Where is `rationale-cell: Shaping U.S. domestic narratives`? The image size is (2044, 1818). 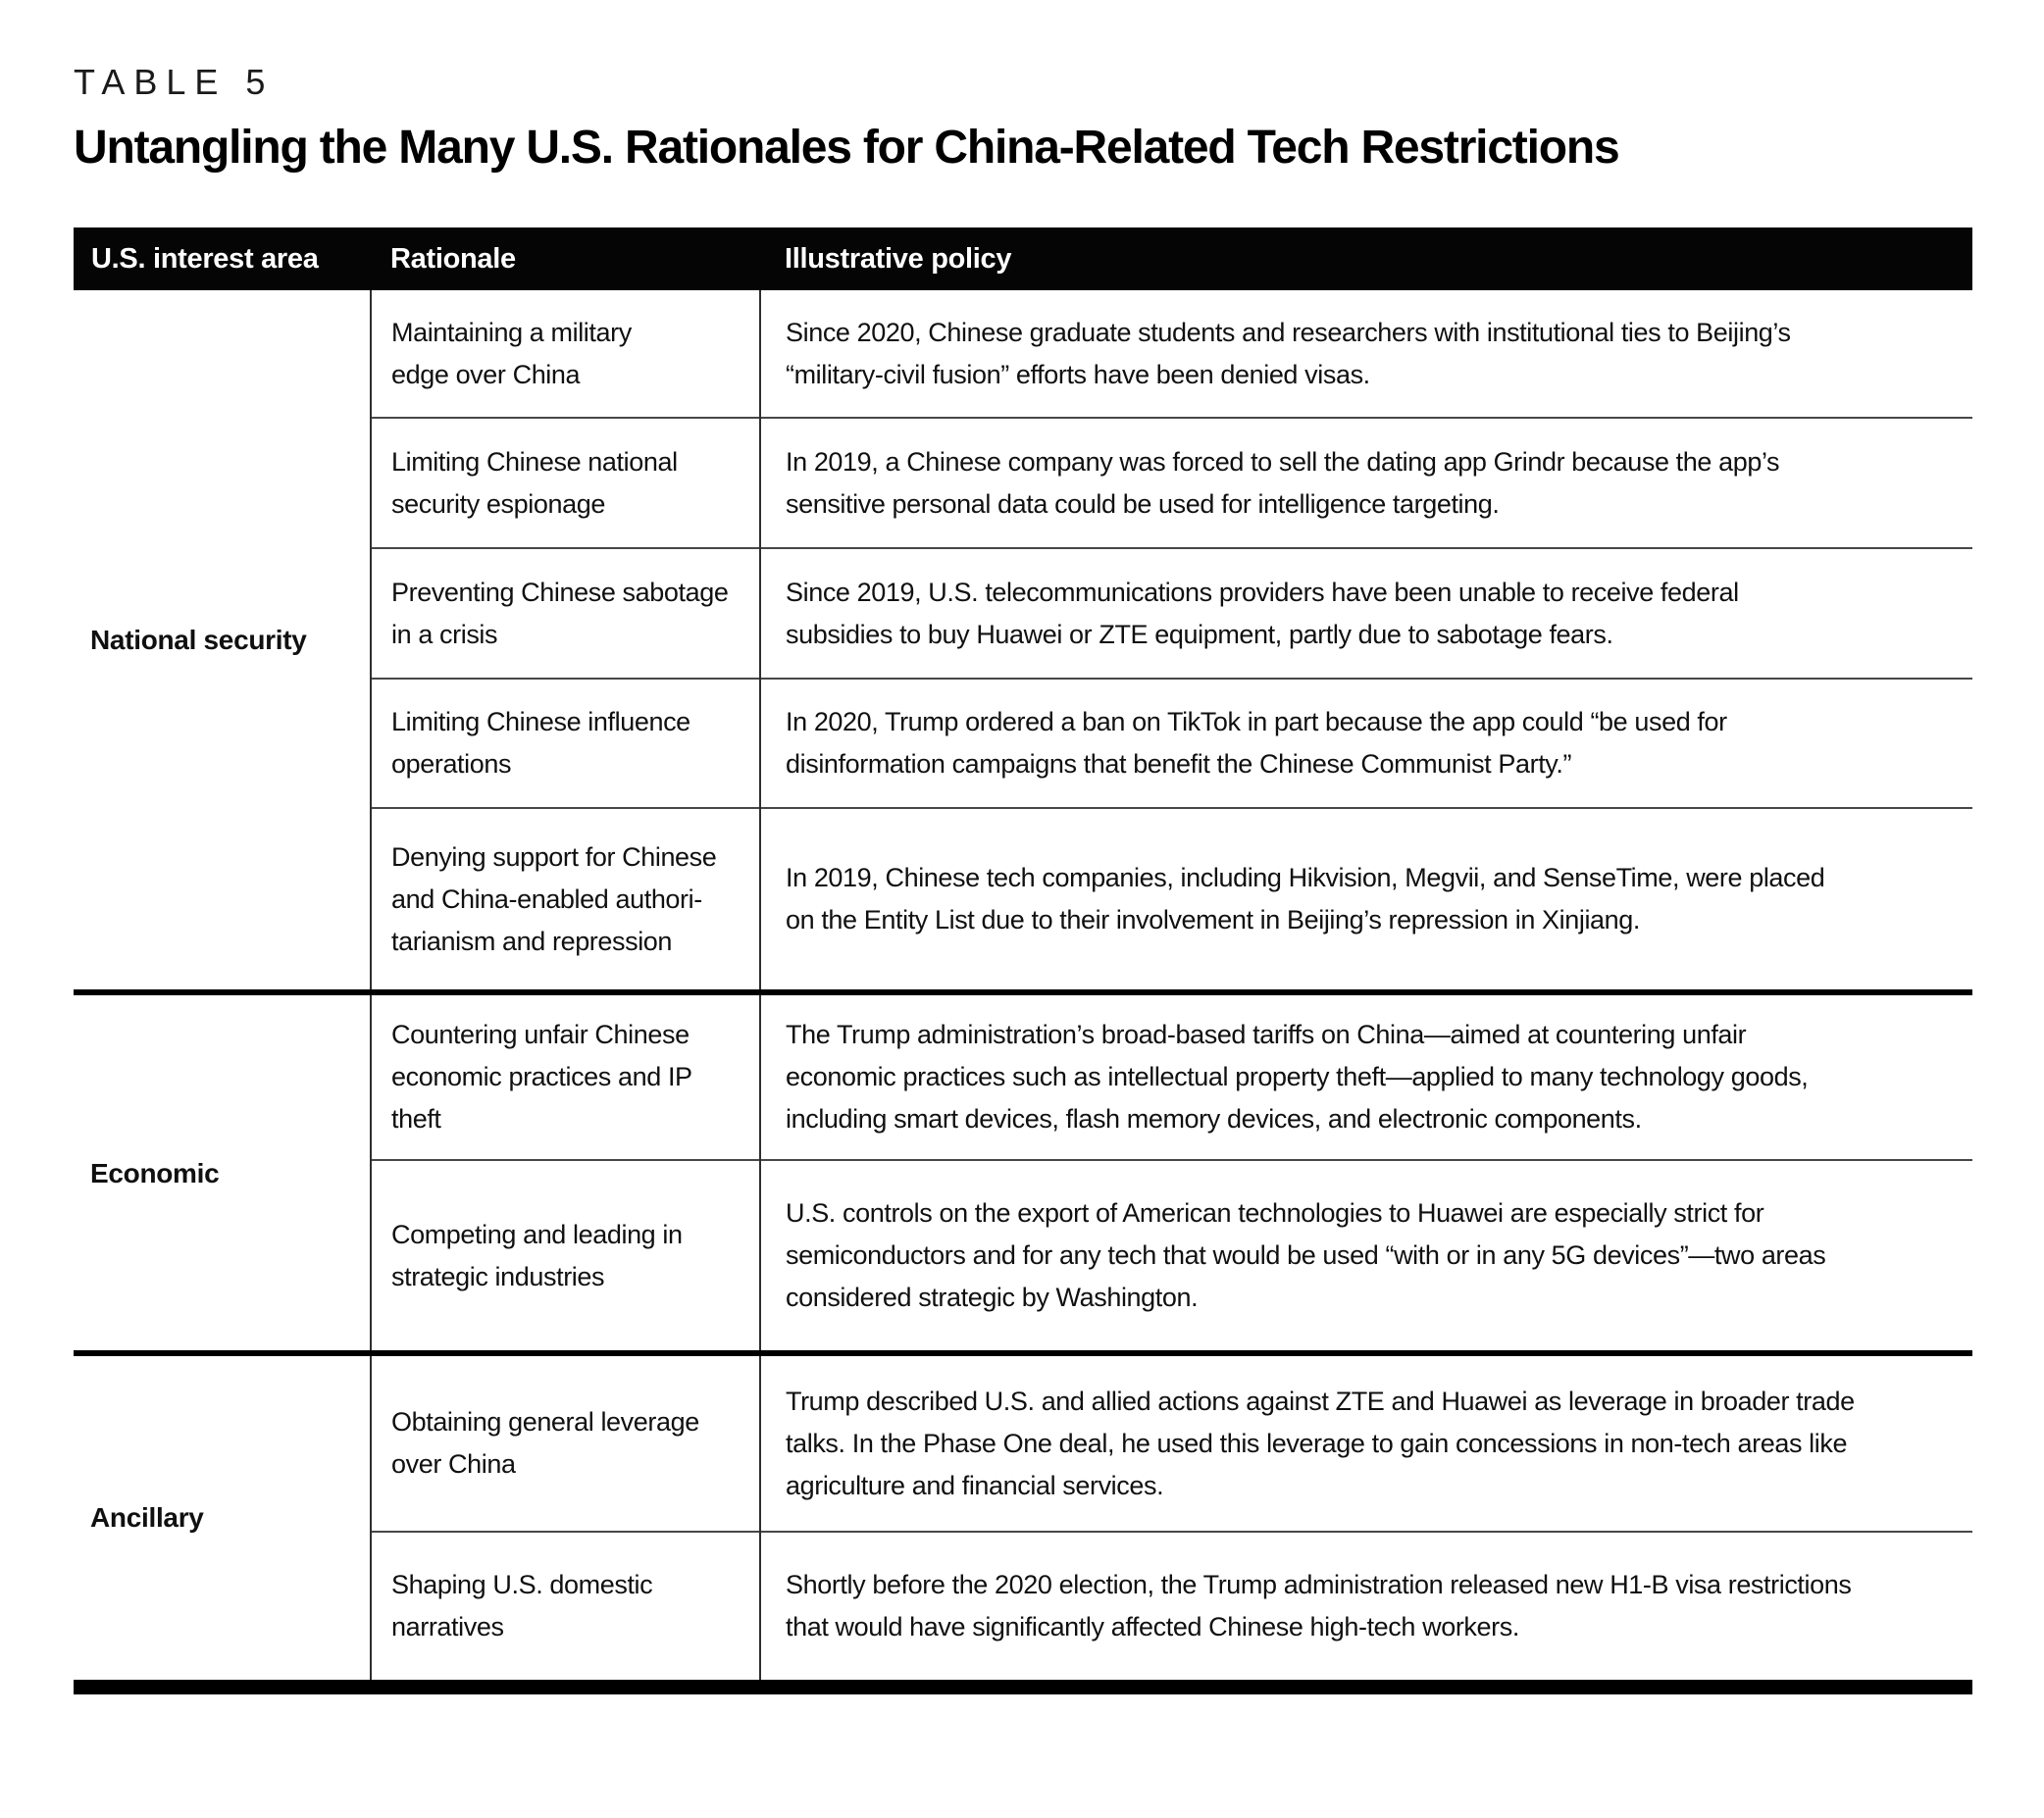 rationale-cell: Shaping U.S. domestic narratives is located at coordinates (565, 1609).